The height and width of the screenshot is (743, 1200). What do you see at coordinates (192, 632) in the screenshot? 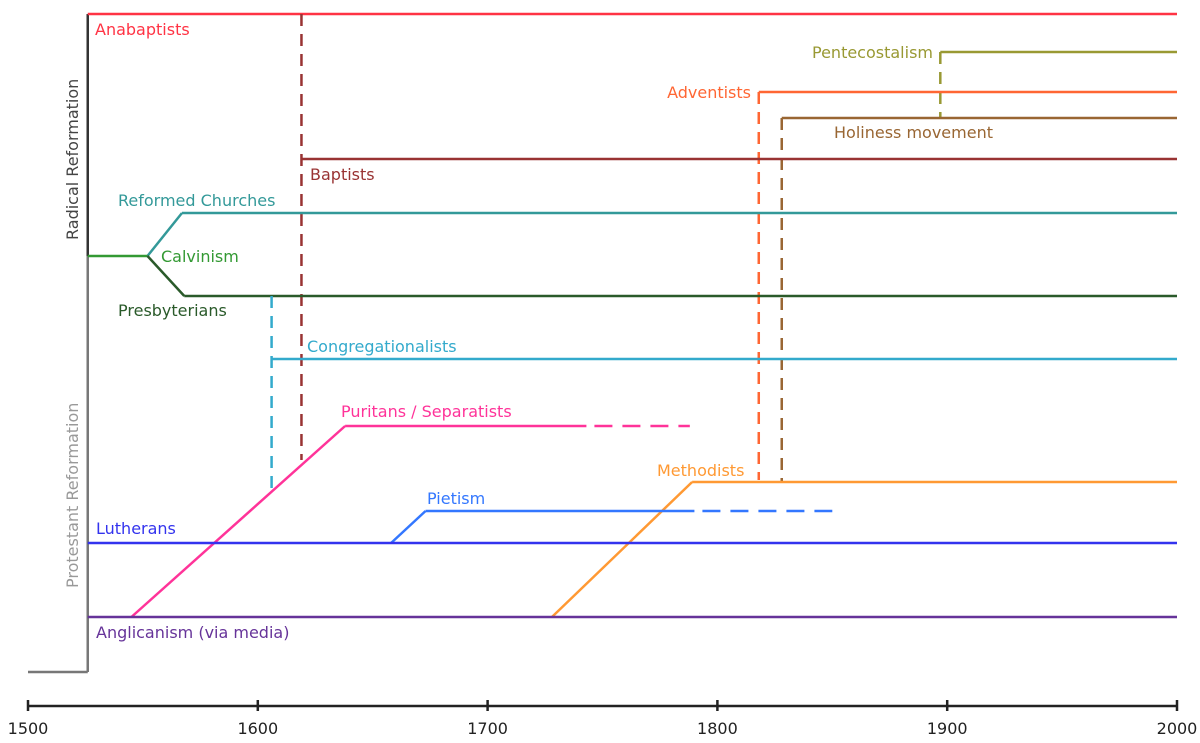
I see `anglicanism-label: Anglicanism (via media)` at bounding box center [192, 632].